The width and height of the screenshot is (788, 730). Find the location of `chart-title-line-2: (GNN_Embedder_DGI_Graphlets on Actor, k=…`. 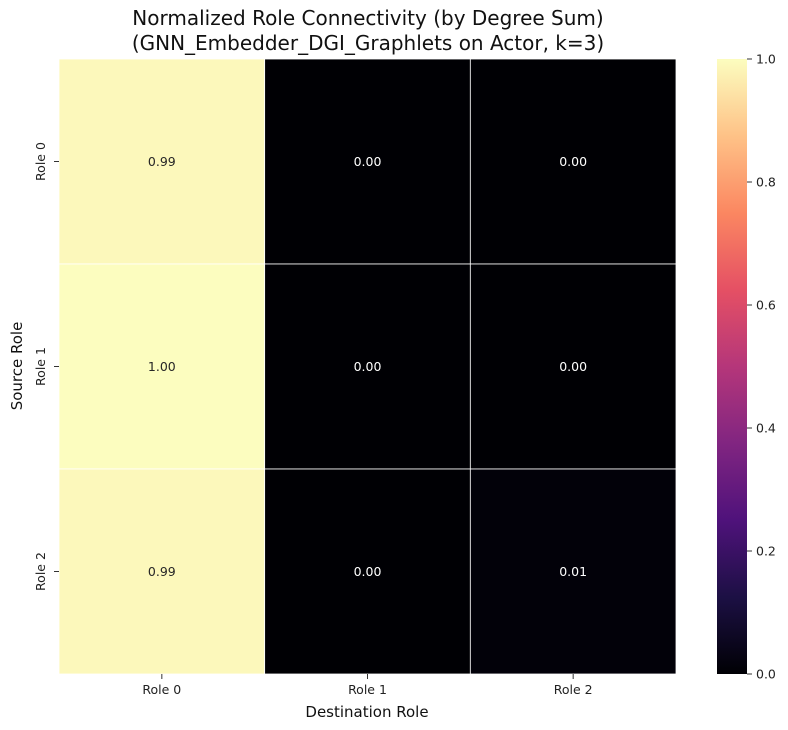

chart-title-line-2: (GNN_Embedder_DGI_Graphlets on Actor, k=… is located at coordinates (368, 43).